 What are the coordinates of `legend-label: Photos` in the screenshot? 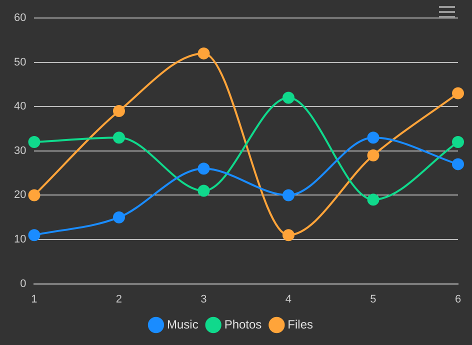 It's located at (243, 324).